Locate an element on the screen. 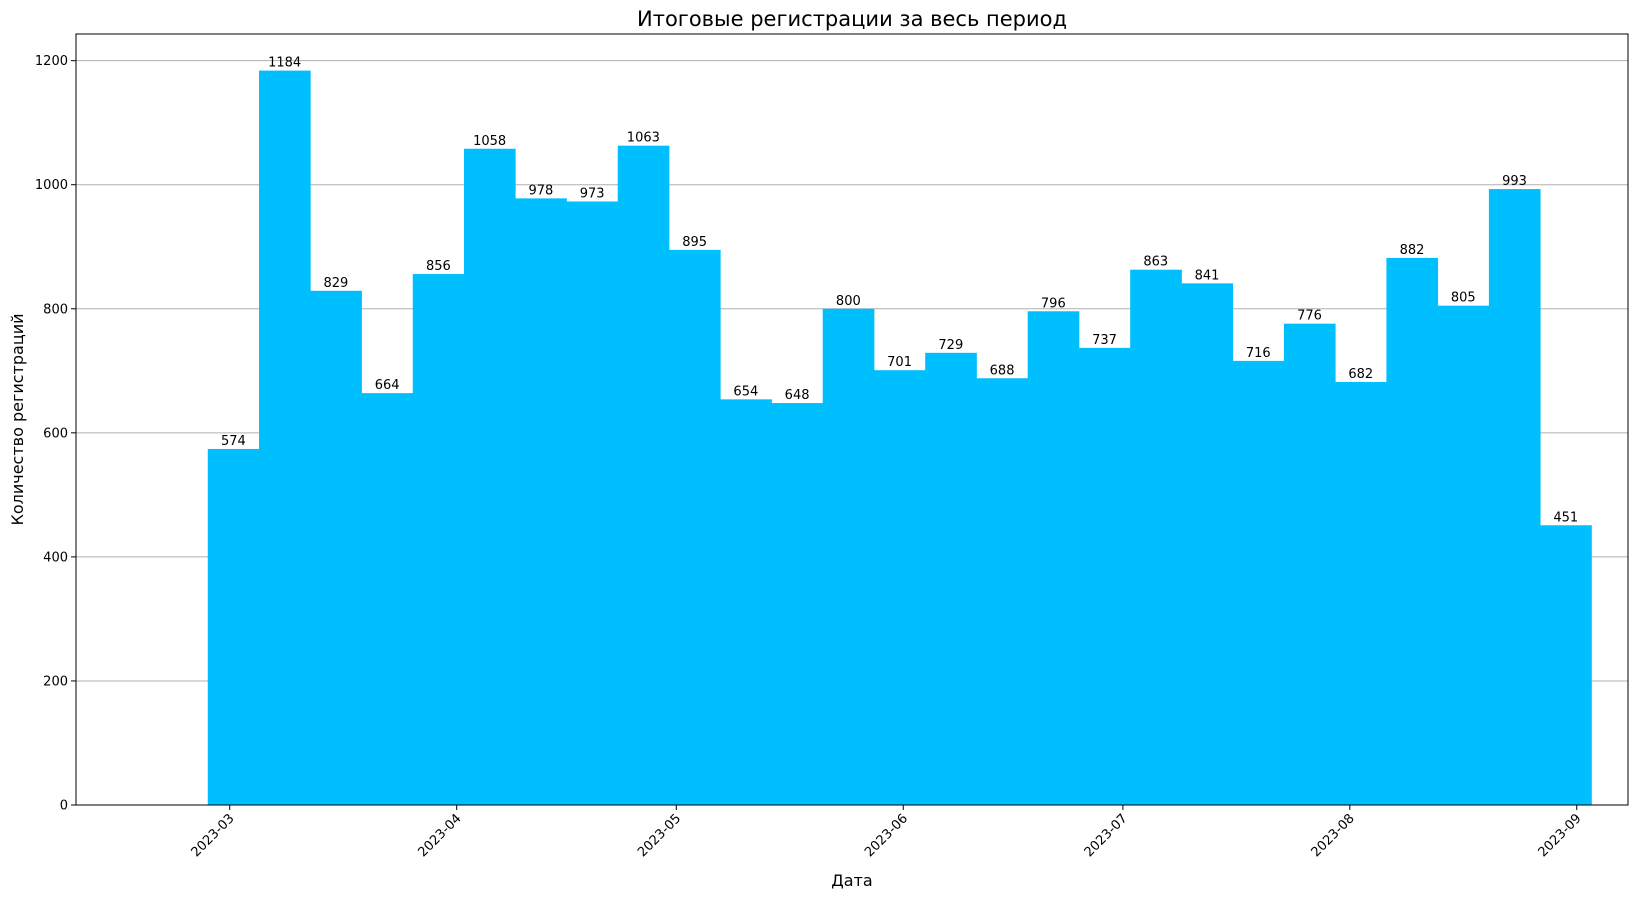 The height and width of the screenshot is (898, 1638). y-tick-label: 800 is located at coordinates (55, 309).